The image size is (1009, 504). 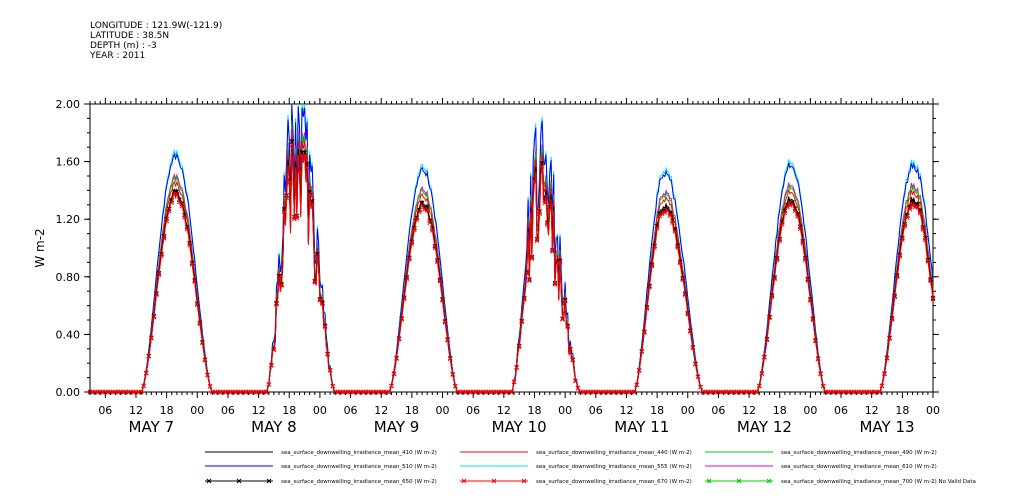 What do you see at coordinates (519, 427) in the screenshot?
I see `x-day-label: MAY 10` at bounding box center [519, 427].